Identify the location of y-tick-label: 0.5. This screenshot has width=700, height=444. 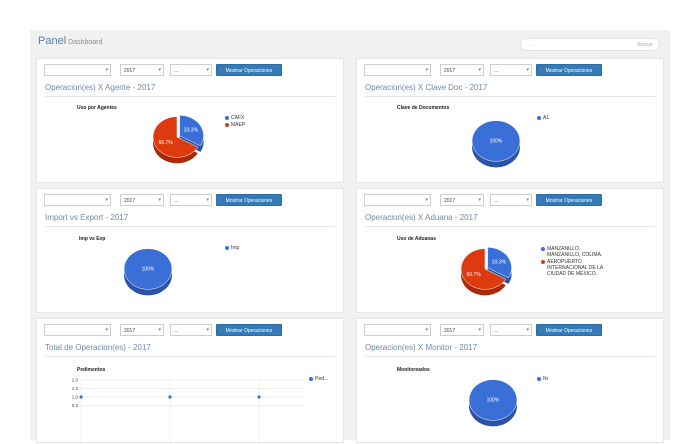
(75, 405).